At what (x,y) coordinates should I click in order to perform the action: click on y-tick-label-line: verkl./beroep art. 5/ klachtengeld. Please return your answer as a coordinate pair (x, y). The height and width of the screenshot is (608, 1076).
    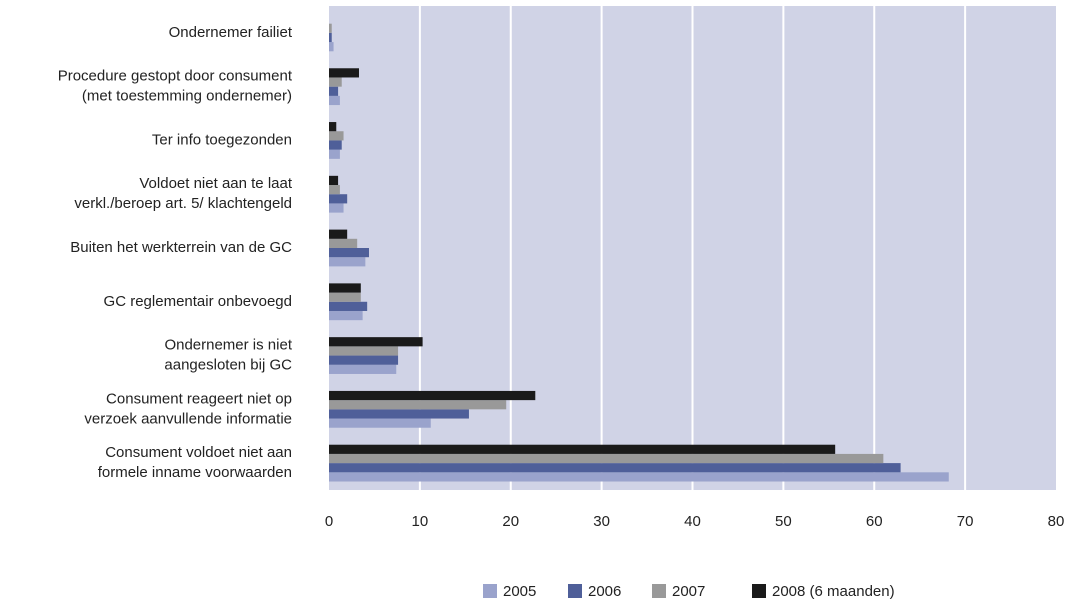
    Looking at the image, I should click on (183, 203).